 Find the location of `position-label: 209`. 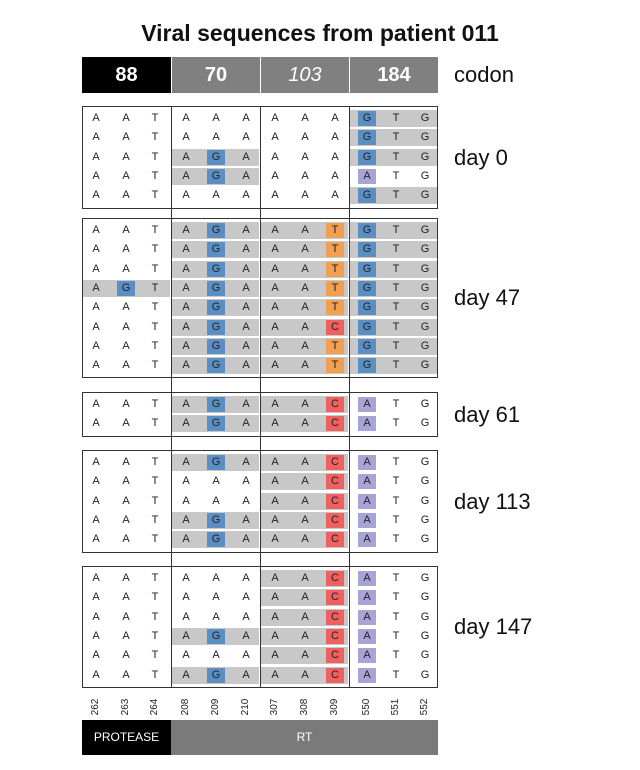

position-label: 209 is located at coordinates (215, 707).